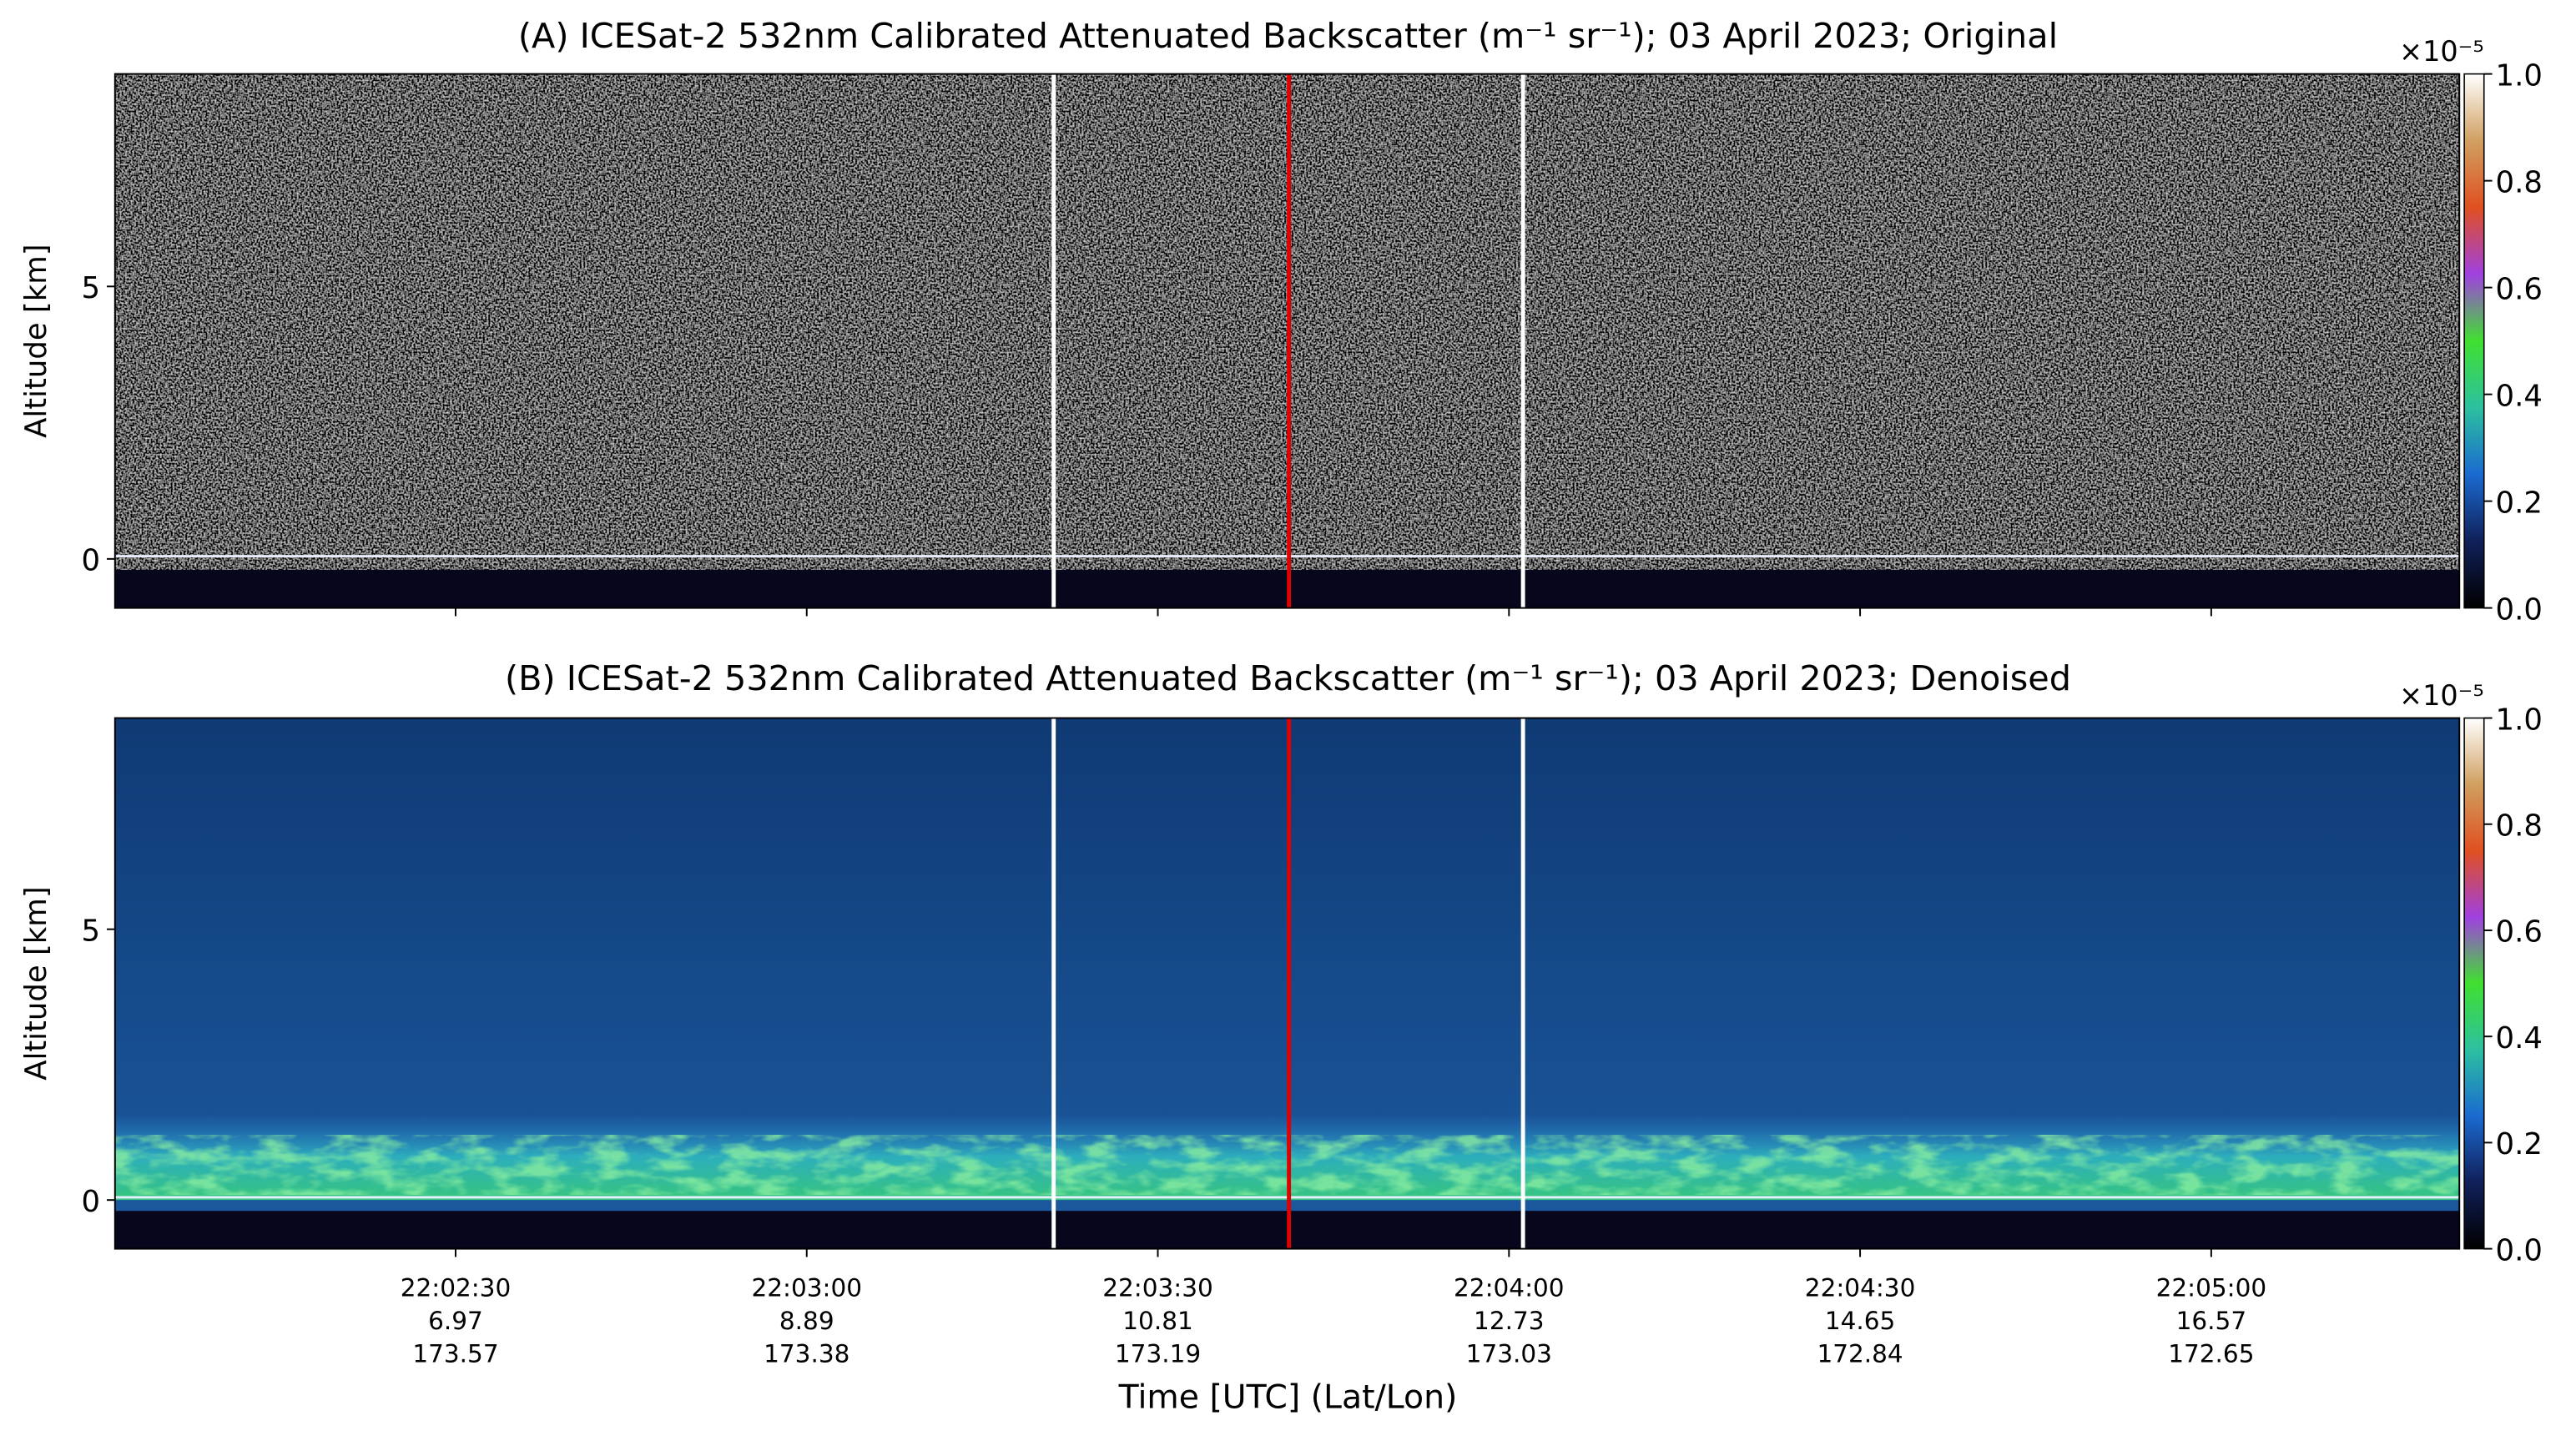 This screenshot has height=1441, width=2576. I want to click on x-tick-lat: 10.81, so click(1157, 1321).